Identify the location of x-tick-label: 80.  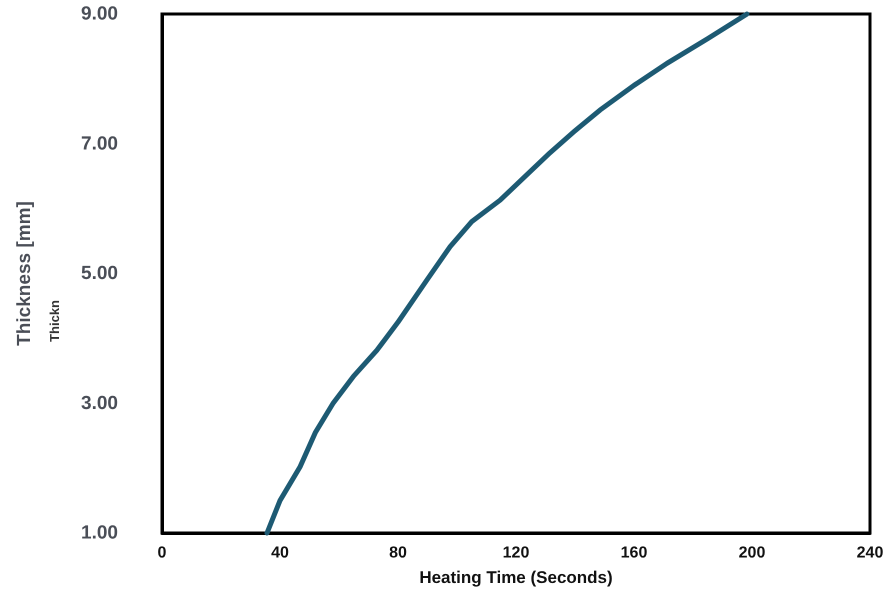
(398, 553).